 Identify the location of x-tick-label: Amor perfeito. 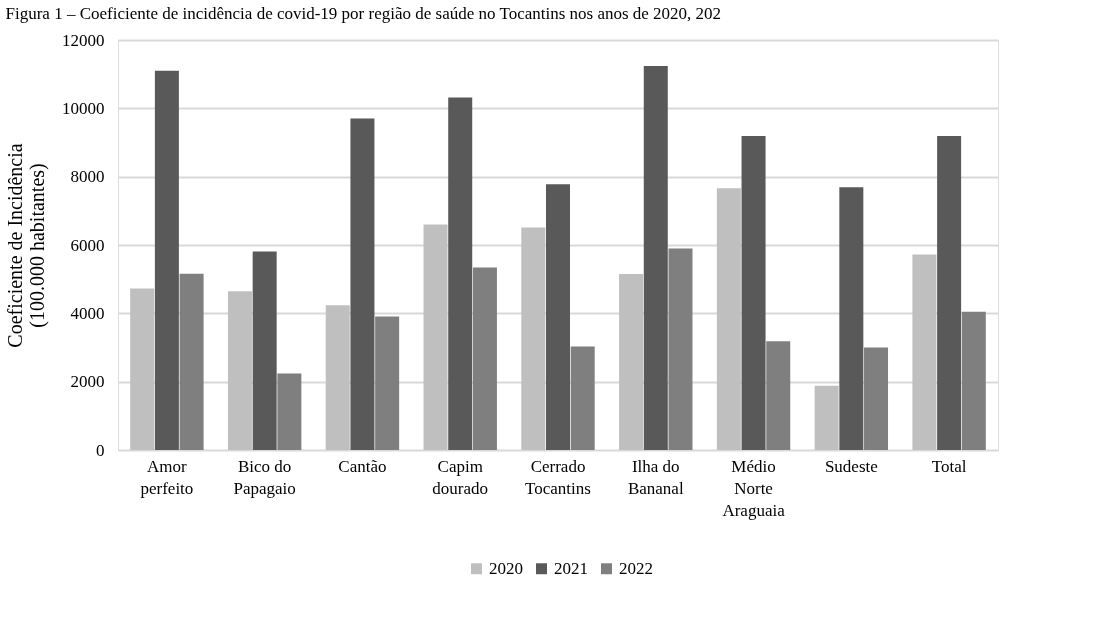
(167, 477).